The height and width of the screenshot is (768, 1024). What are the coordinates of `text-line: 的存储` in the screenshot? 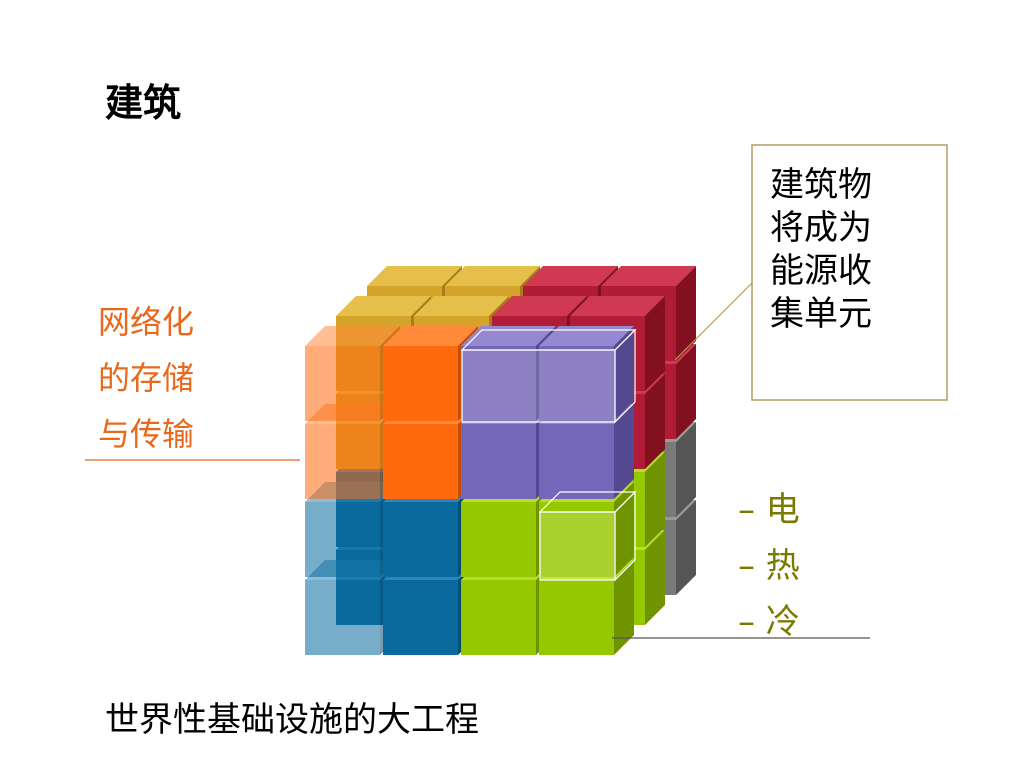 It's located at (146, 378).